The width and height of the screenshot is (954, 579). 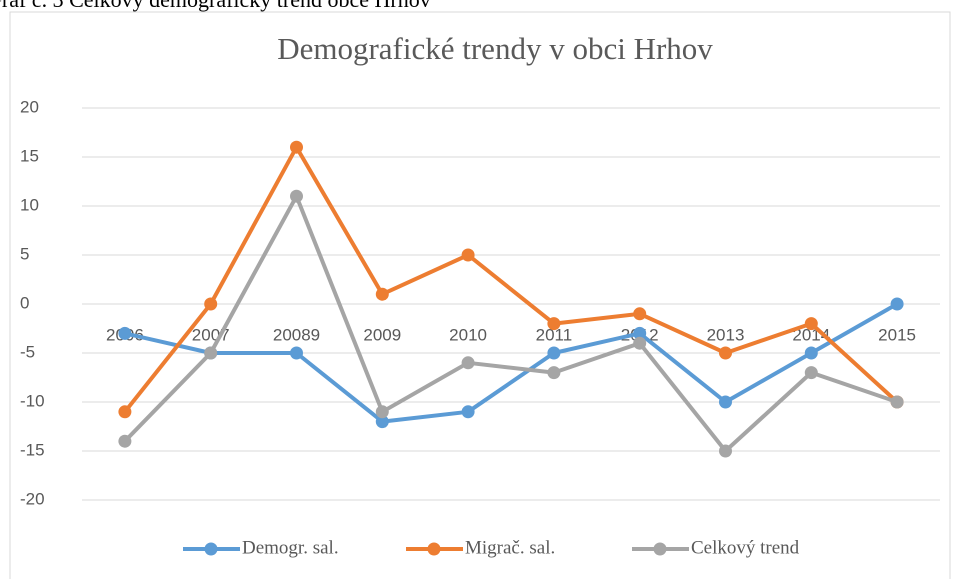 I want to click on y-tick-label: -15, so click(x=32, y=449).